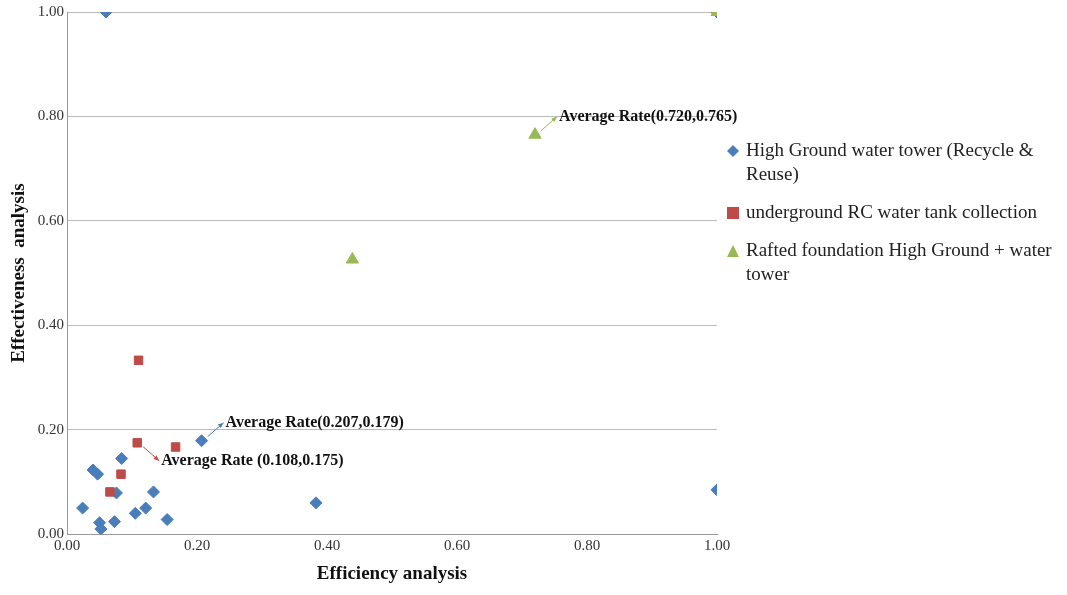 The image size is (1067, 595). Describe the element at coordinates (890, 162) in the screenshot. I see `legend-label: High Ground water tower (Recycle & Reuse)` at that location.